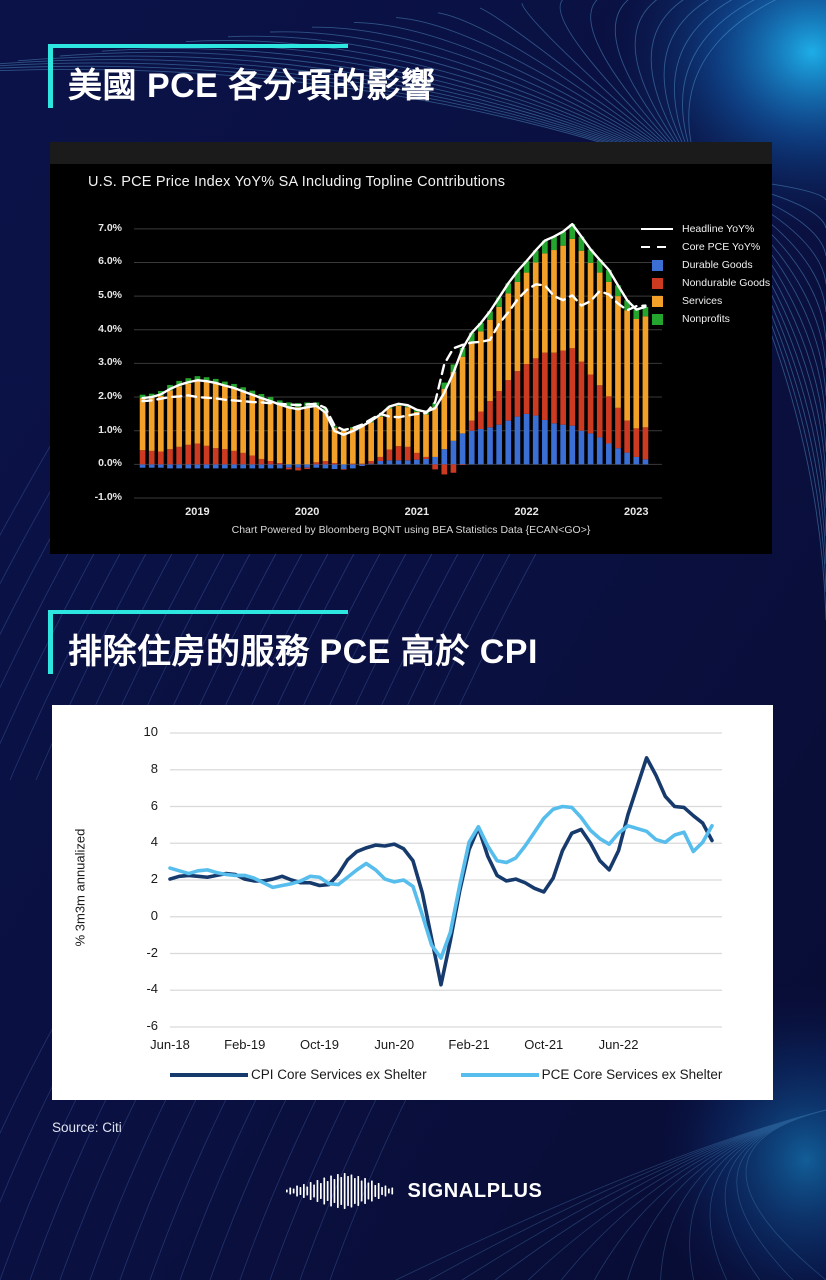 This screenshot has height=1280, width=826. I want to click on chart1-legend-item: Core PCE YoY%, so click(705, 247).